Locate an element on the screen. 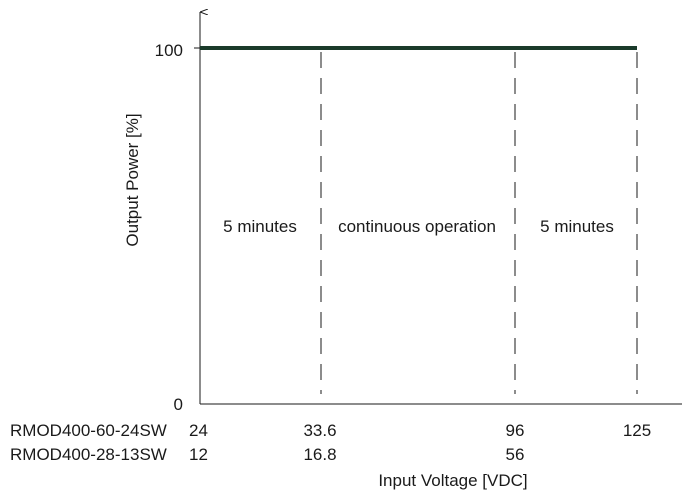 The width and height of the screenshot is (697, 492). y-axis-label: Output Power [%] is located at coordinates (132, 179).